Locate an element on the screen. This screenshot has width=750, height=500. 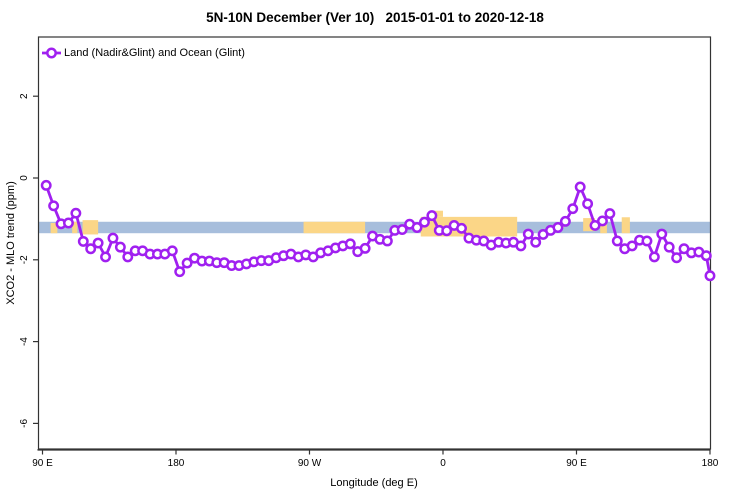
x-axis-label: Longitude (deg E) is located at coordinates (374, 483).